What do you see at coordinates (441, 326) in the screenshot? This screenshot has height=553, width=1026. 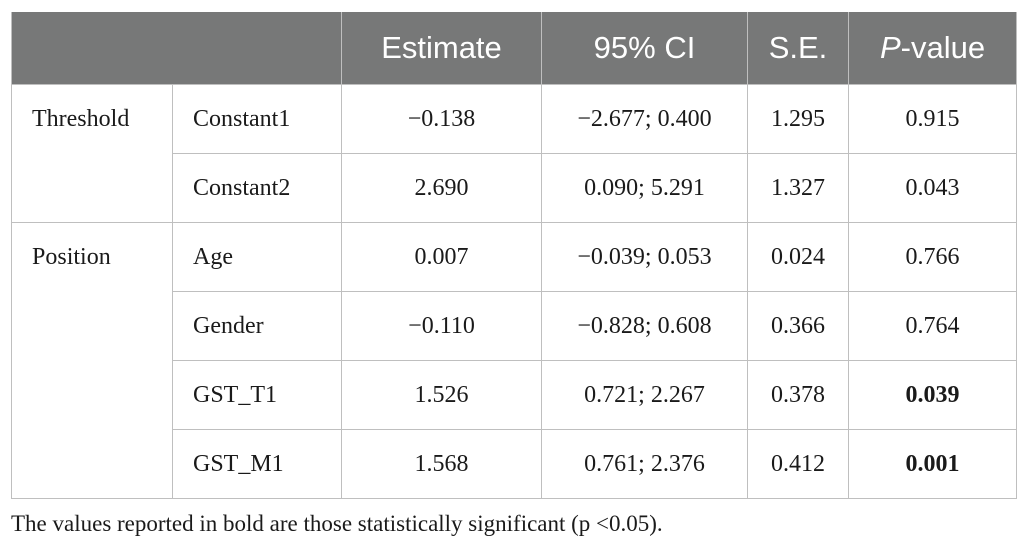 I see `row-estimate: −0.110` at bounding box center [441, 326].